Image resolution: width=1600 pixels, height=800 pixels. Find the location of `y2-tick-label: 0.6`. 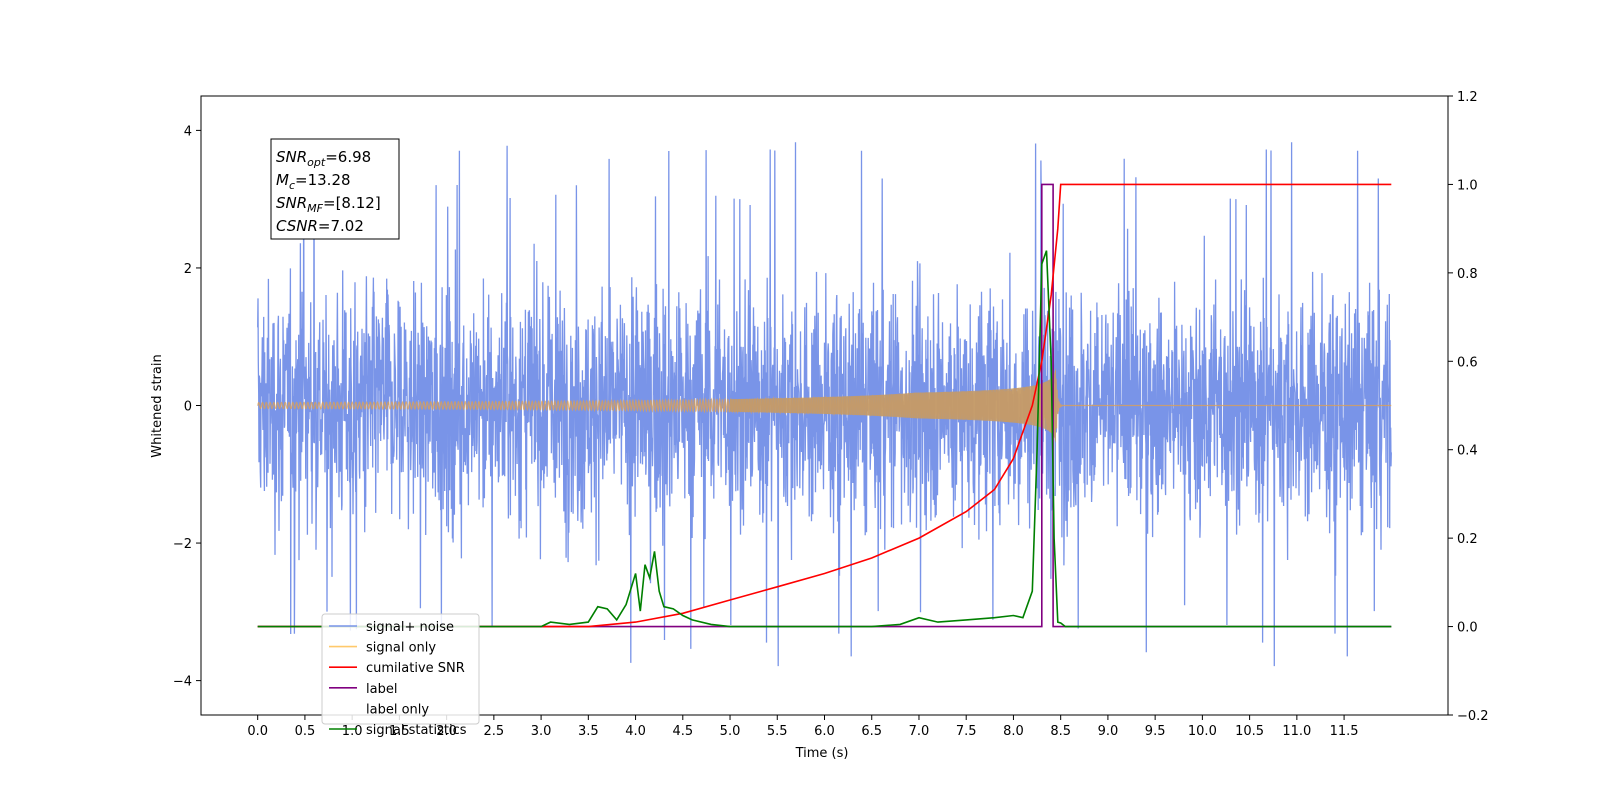

y2-tick-label: 0.6 is located at coordinates (1467, 362).